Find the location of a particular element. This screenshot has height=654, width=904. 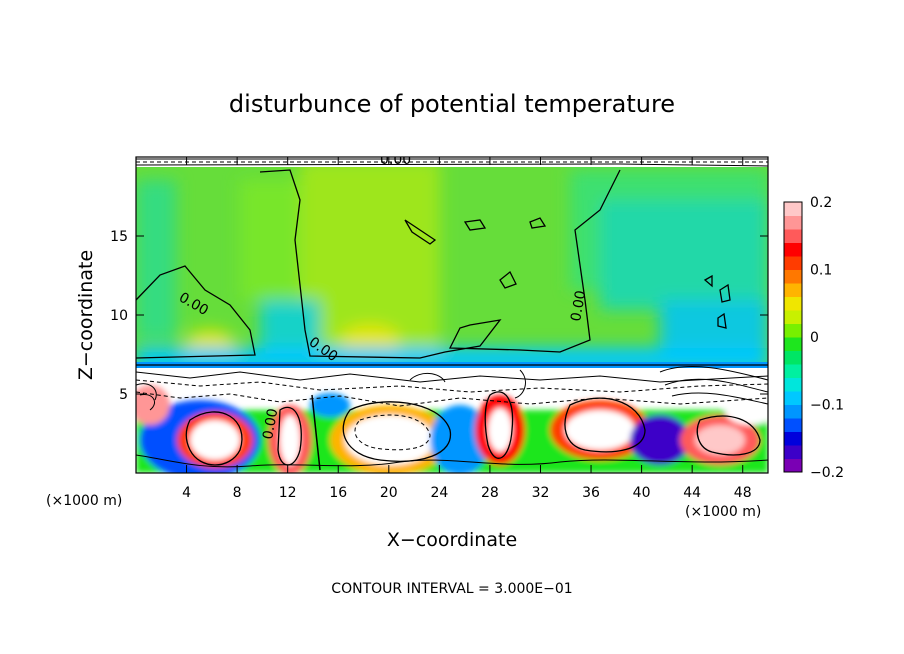

x-tick-label: 40 is located at coordinates (642, 493).